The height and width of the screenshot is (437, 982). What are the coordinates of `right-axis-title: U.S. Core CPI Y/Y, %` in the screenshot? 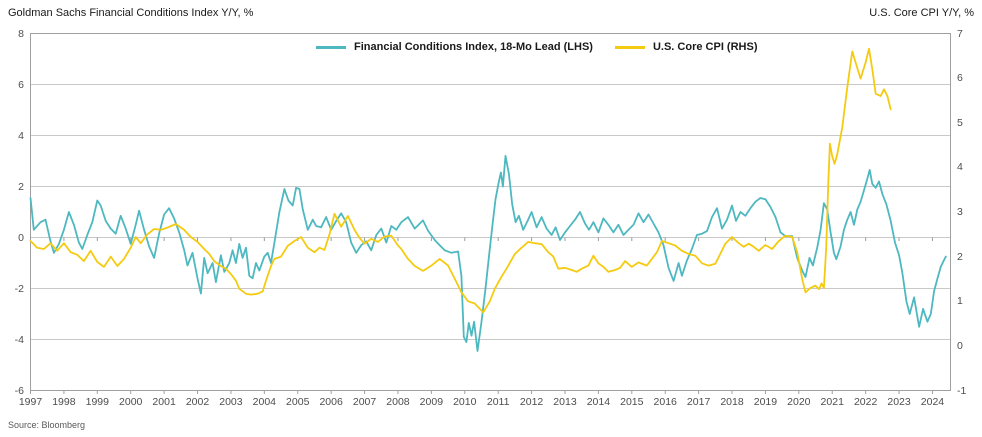 It's located at (921, 13).